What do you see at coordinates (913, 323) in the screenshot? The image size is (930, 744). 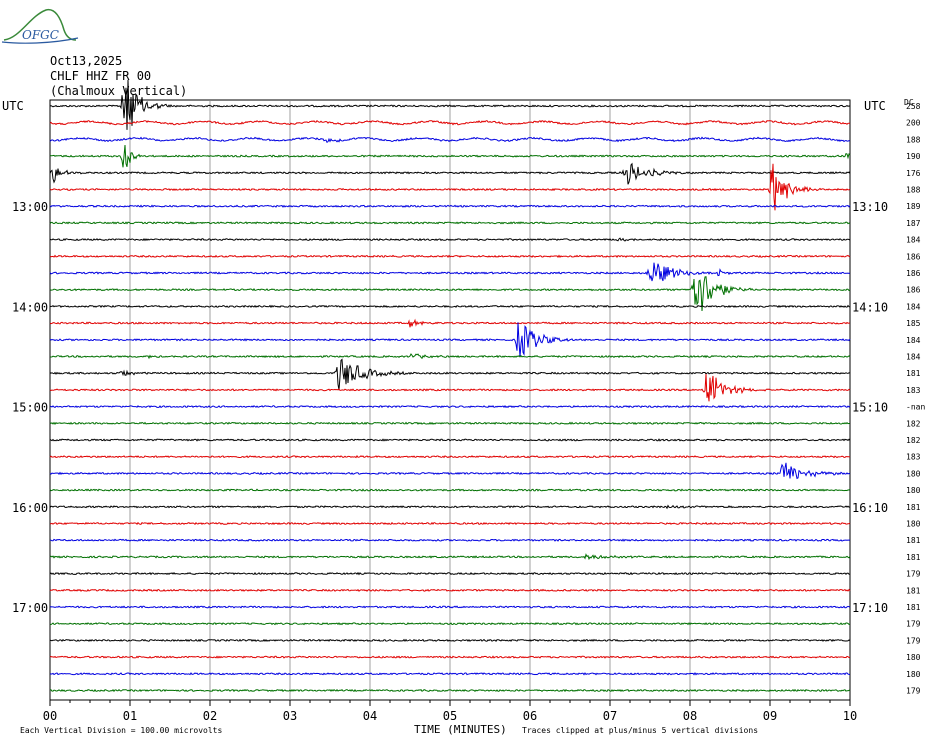 I see `dc-offset-label: 185` at bounding box center [913, 323].